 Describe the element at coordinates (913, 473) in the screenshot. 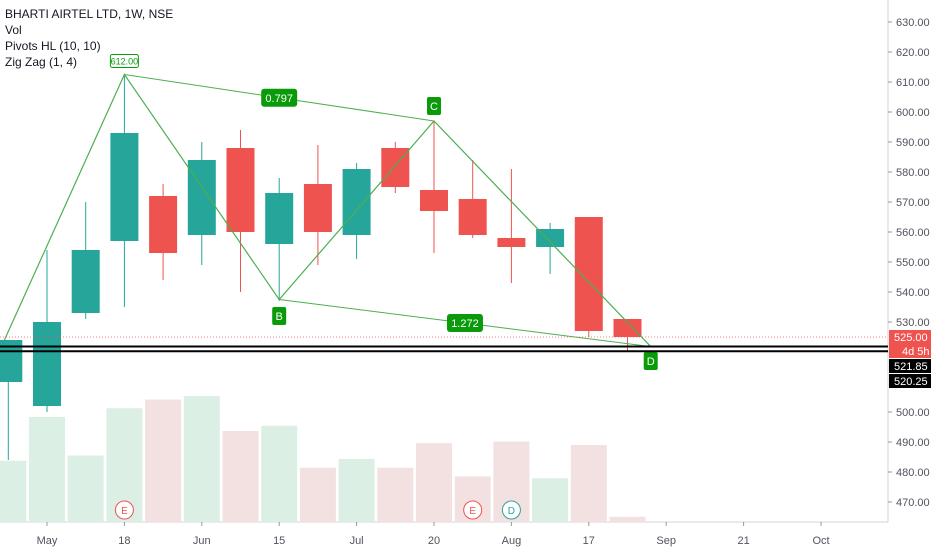

I see `y-tick-label: 480.00` at that location.